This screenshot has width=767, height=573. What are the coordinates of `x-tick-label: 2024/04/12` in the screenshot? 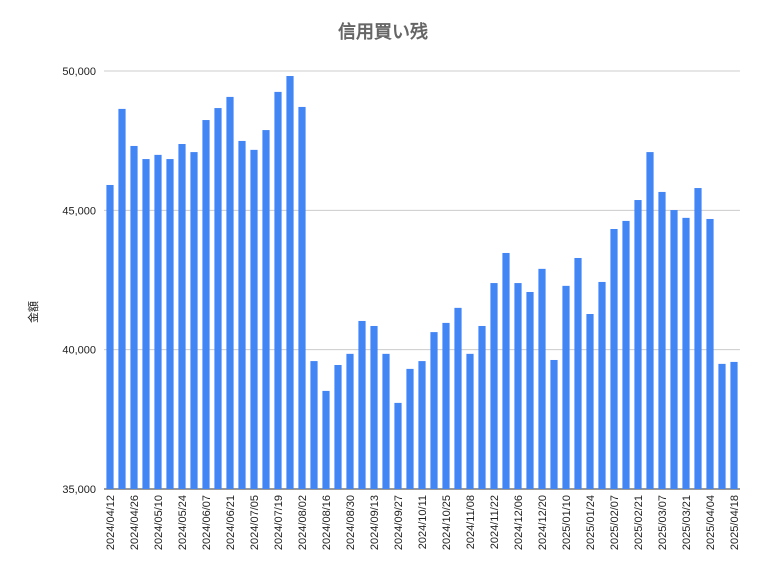 It's located at (111, 522).